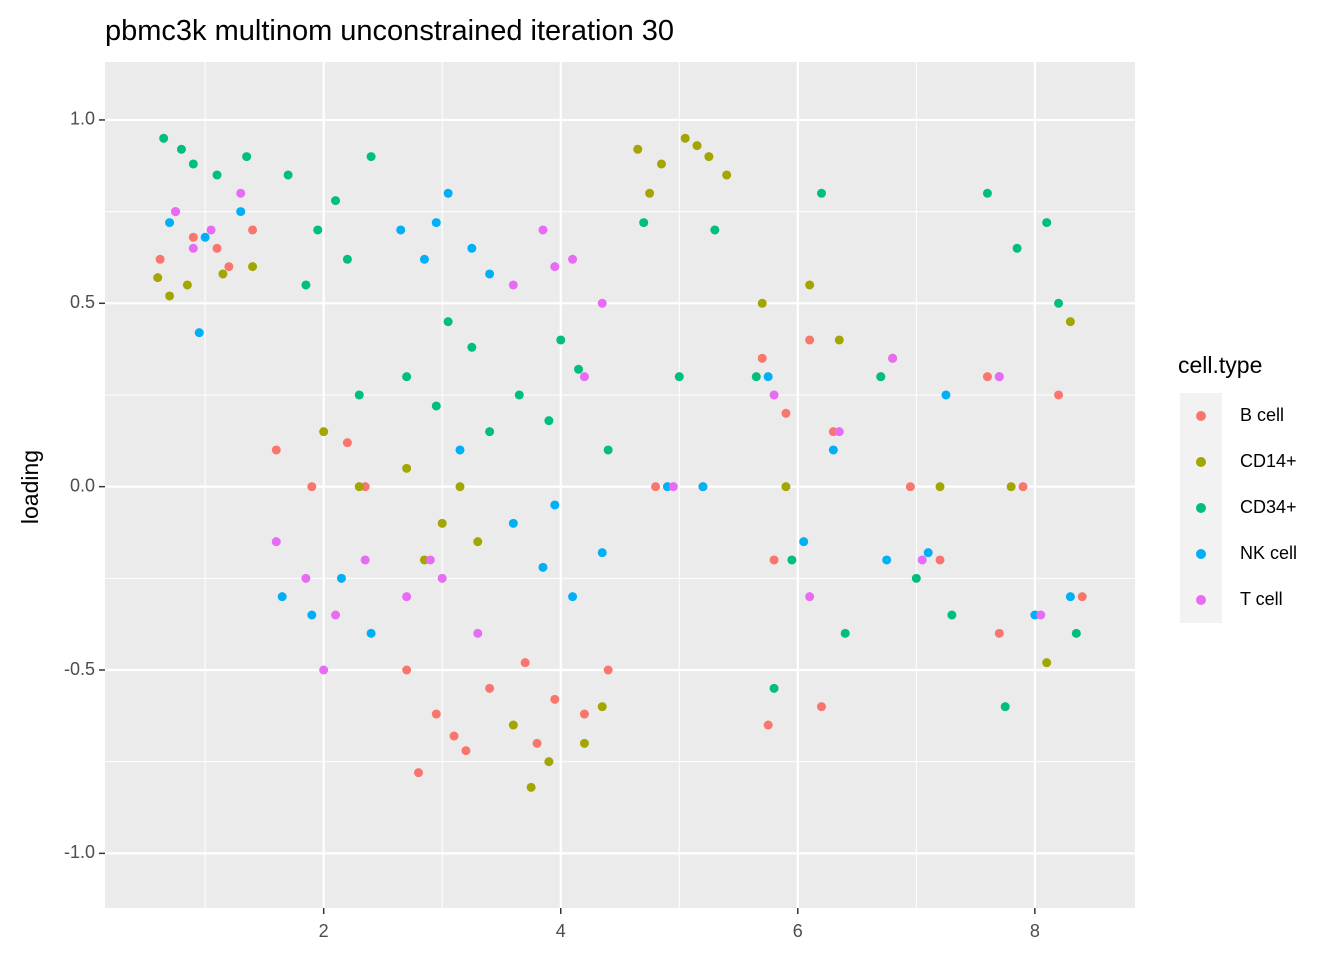 This screenshot has width=1344, height=960. I want to click on legend-label: NK cell, so click(1268, 553).